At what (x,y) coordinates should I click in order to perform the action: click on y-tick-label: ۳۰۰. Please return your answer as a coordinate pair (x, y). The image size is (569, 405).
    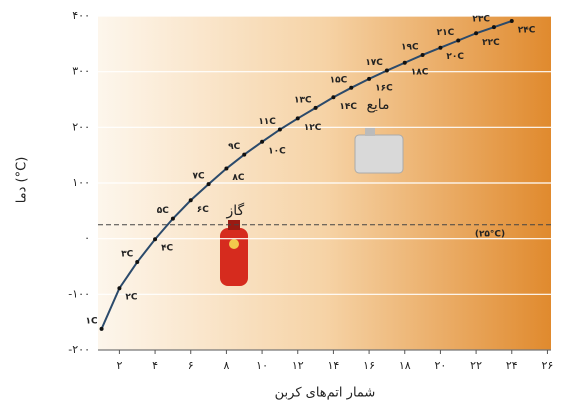
    Looking at the image, I should click on (81, 71).